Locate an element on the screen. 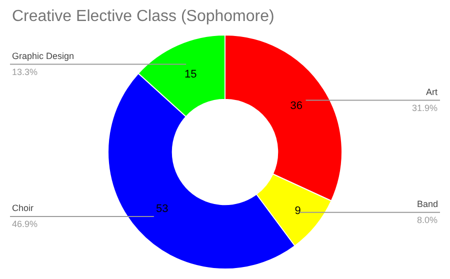  text: 46.9% is located at coordinates (25, 224).